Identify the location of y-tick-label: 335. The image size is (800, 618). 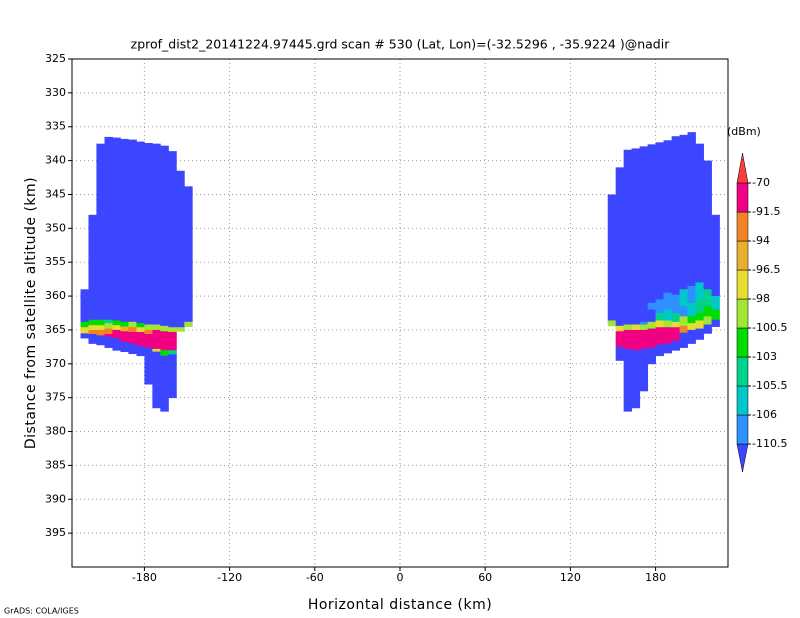
(55, 126).